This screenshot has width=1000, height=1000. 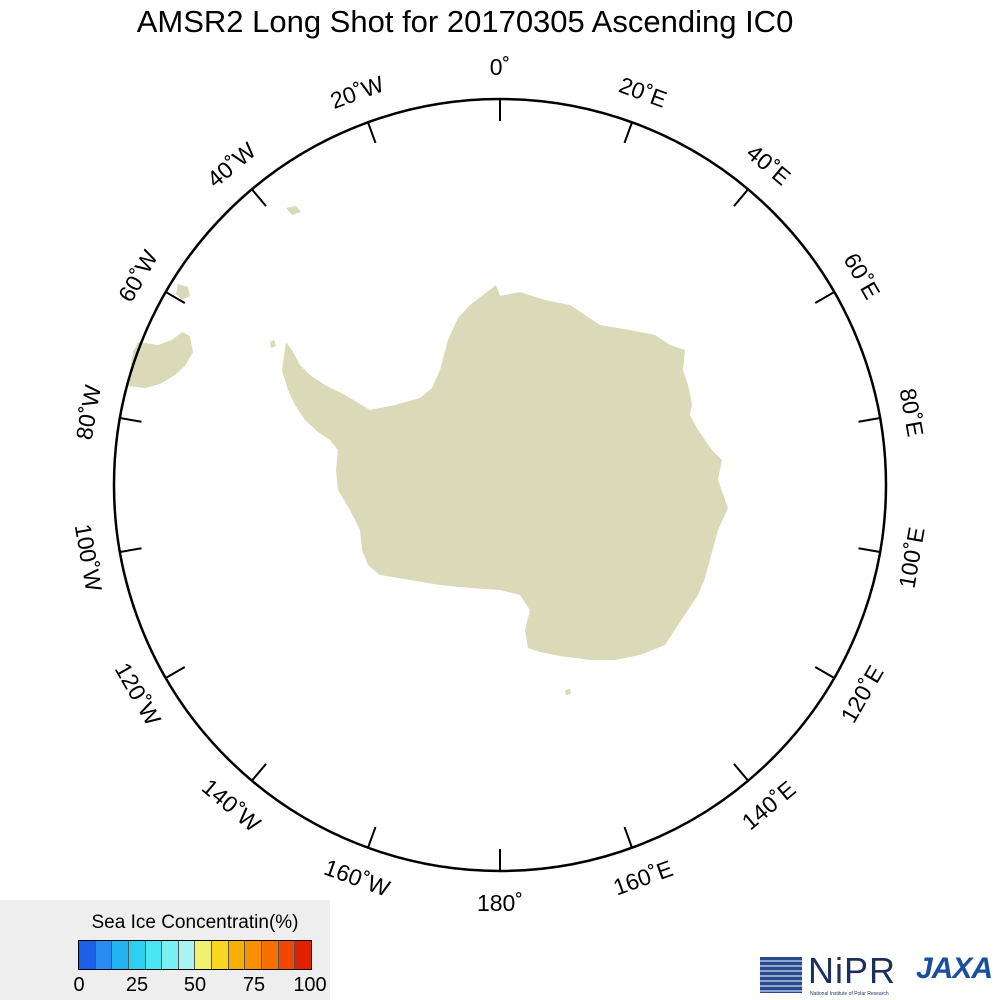 What do you see at coordinates (500, 903) in the screenshot?
I see `longitude-label: 180˚` at bounding box center [500, 903].